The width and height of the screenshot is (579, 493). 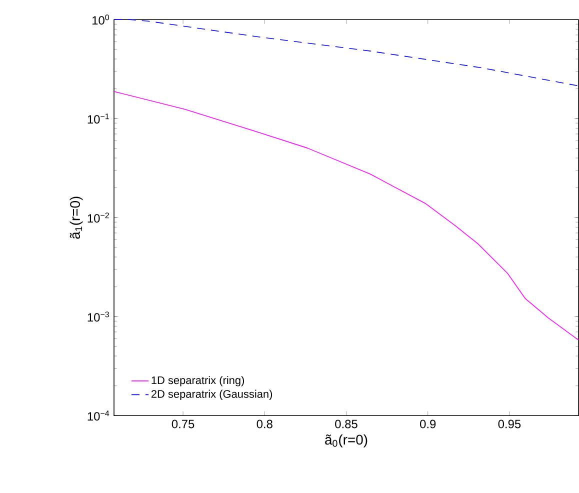 What do you see at coordinates (98, 317) in the screenshot?
I see `y-tick-label: 10$^{−3}$` at bounding box center [98, 317].